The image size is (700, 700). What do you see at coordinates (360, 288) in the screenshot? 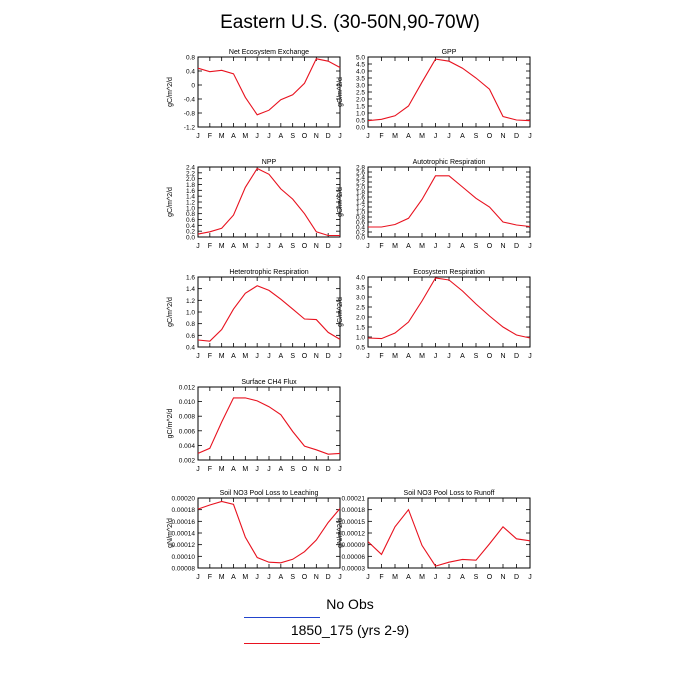
I see `y-tick-label: 3.5` at bounding box center [360, 288].